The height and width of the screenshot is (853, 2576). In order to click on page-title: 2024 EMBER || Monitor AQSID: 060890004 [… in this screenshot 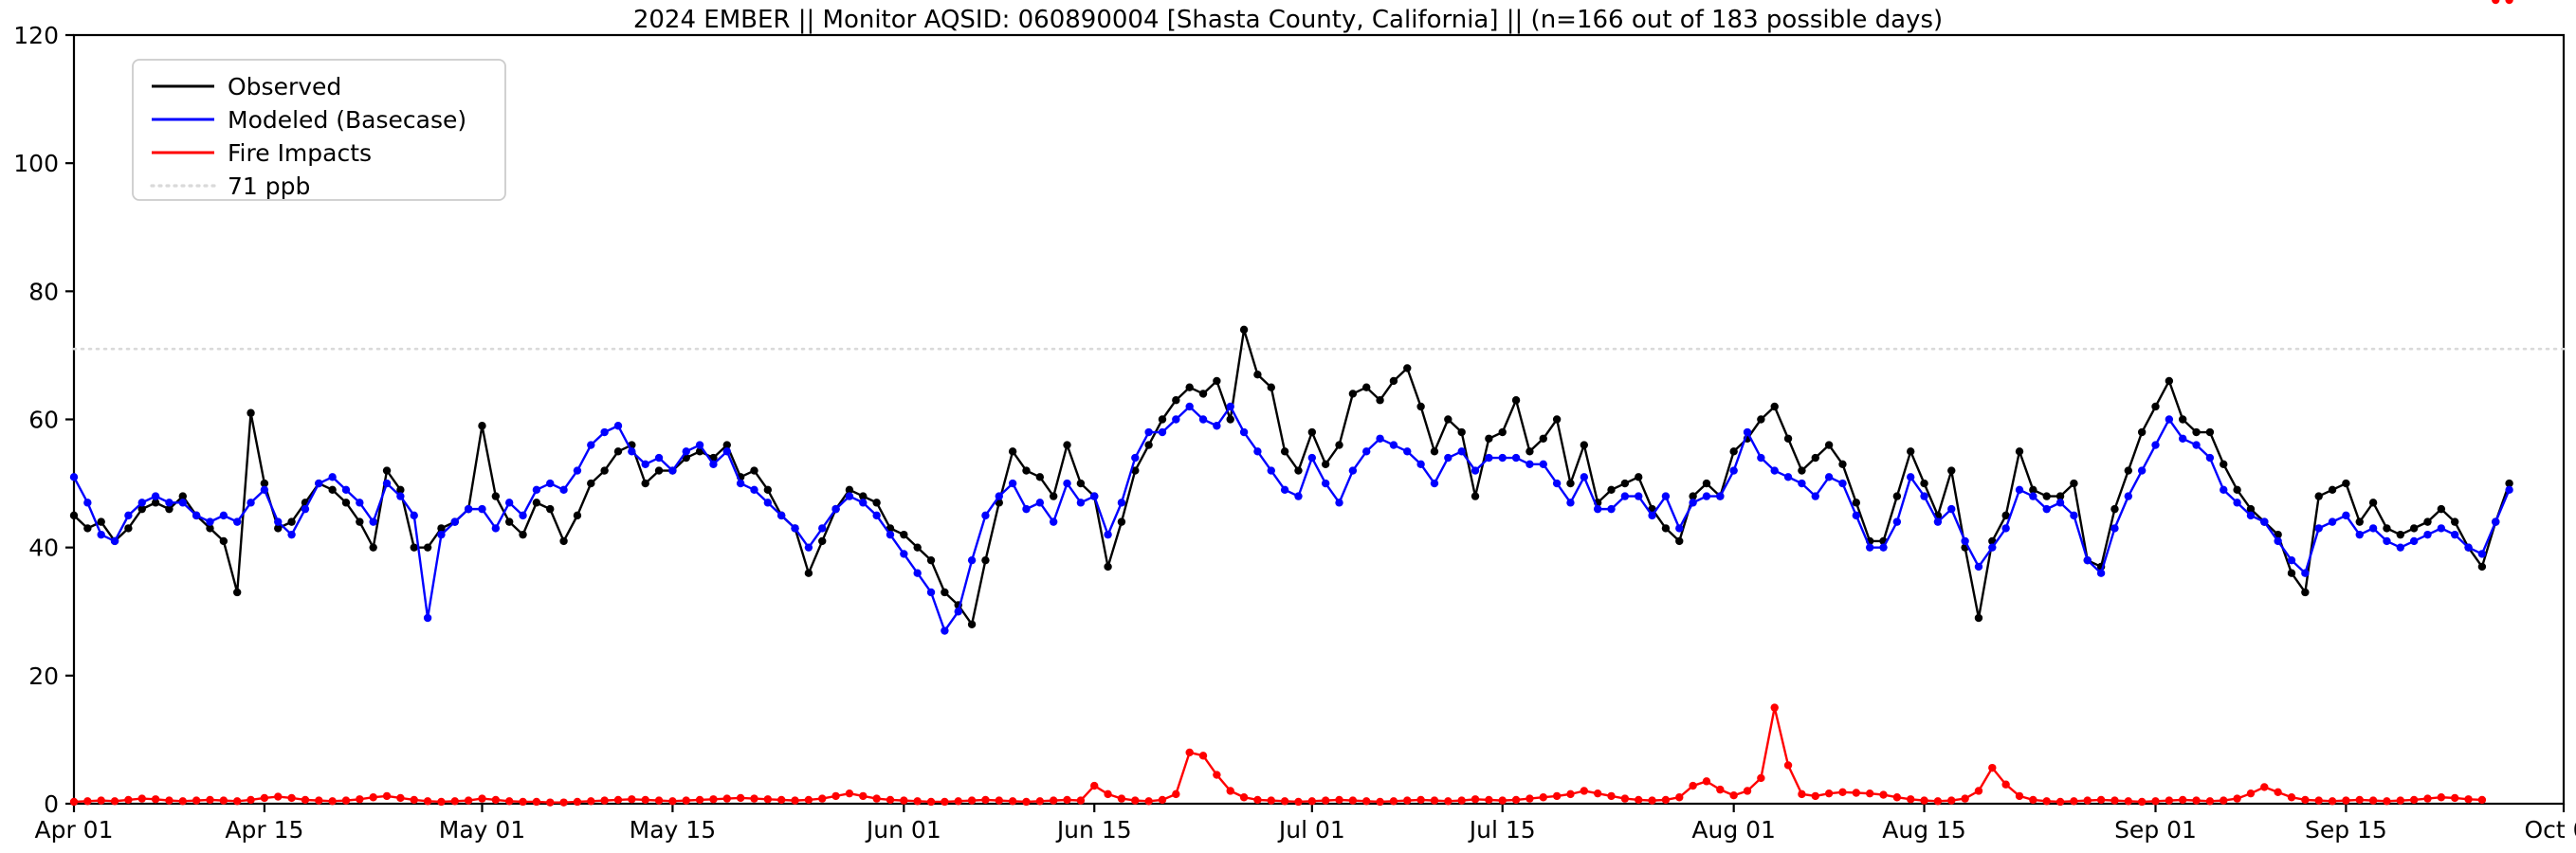, I will do `click(1288, 20)`.